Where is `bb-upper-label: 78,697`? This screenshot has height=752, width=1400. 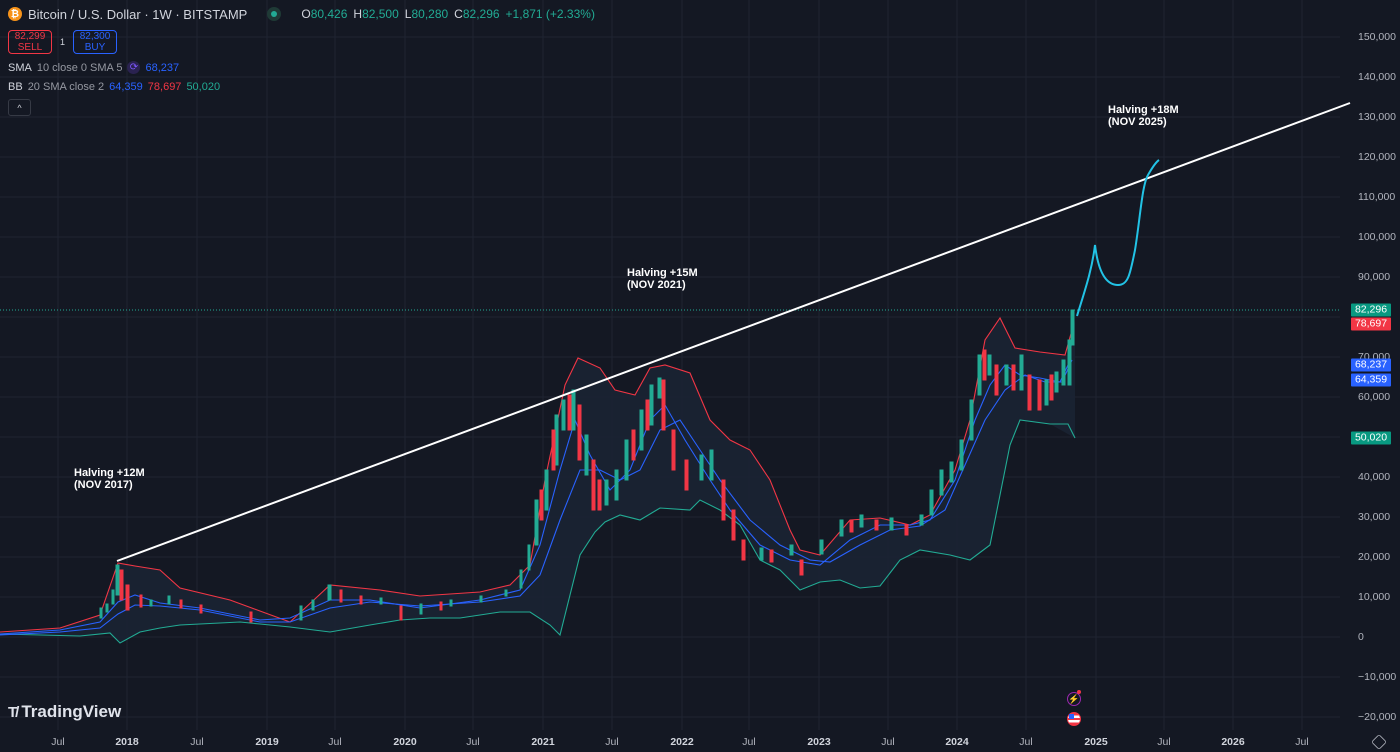 bb-upper-label: 78,697 is located at coordinates (1371, 324).